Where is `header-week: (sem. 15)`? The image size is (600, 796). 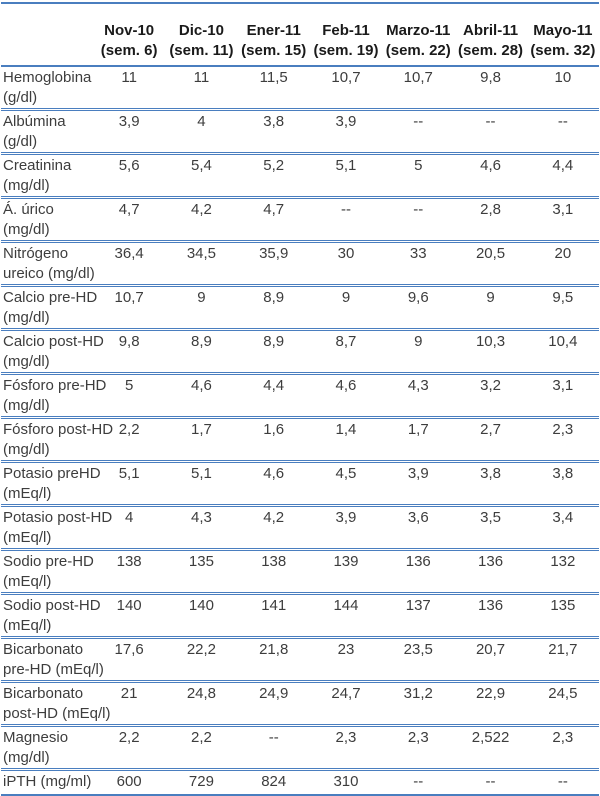
header-week: (sem. 15) is located at coordinates (274, 50).